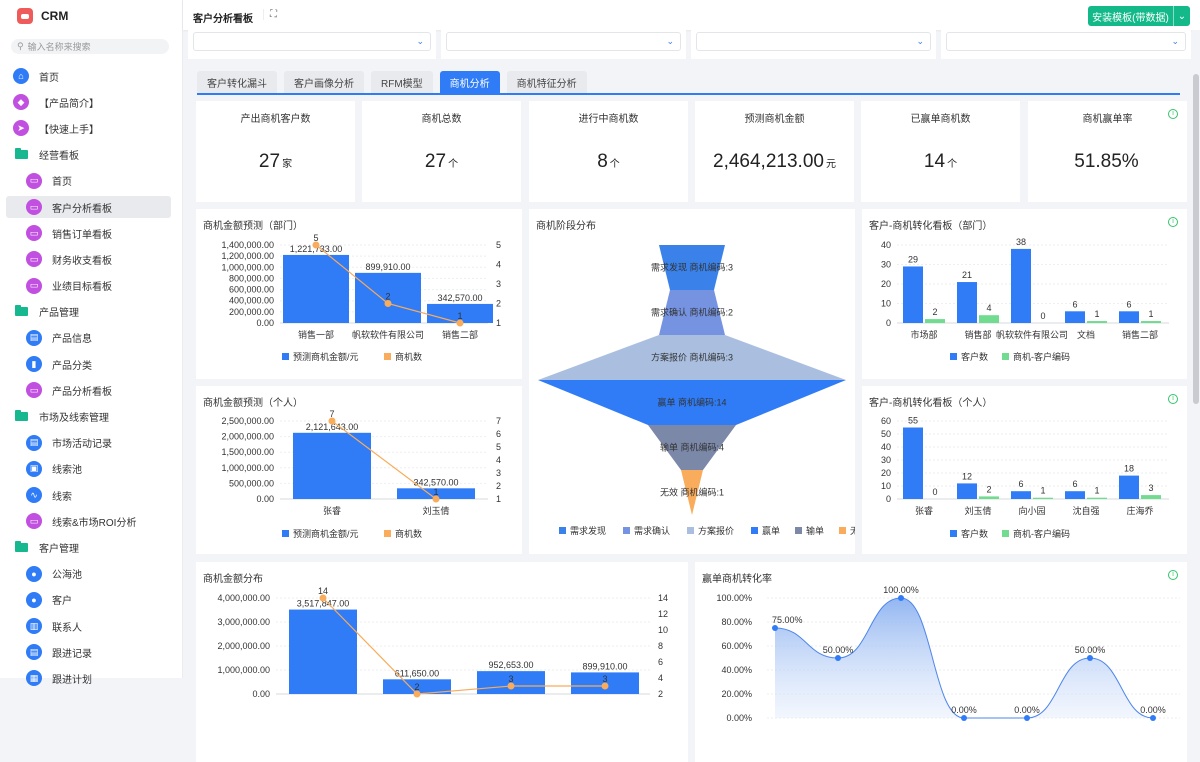 The height and width of the screenshot is (762, 1200). What do you see at coordinates (988, 308) in the screenshot?
I see `bar-value-label: 4` at bounding box center [988, 308].